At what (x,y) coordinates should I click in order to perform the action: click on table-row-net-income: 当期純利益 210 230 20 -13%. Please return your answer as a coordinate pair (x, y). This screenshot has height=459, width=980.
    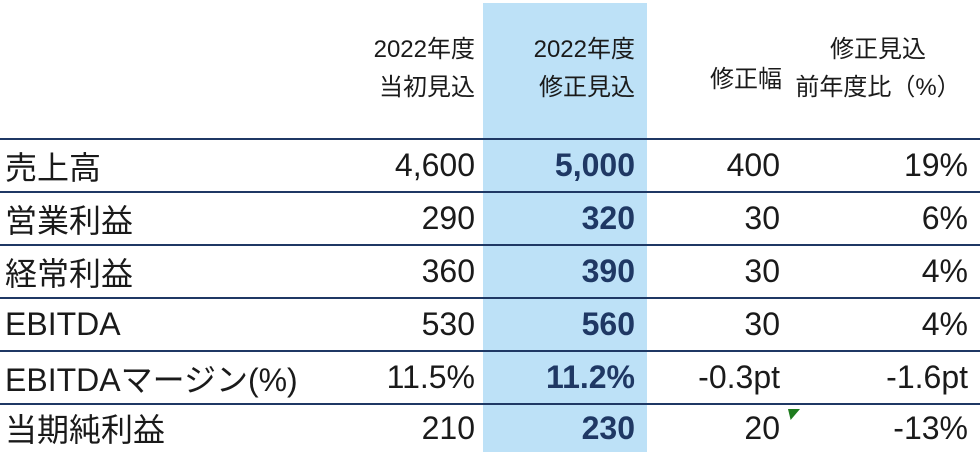
    Looking at the image, I should click on (490, 427).